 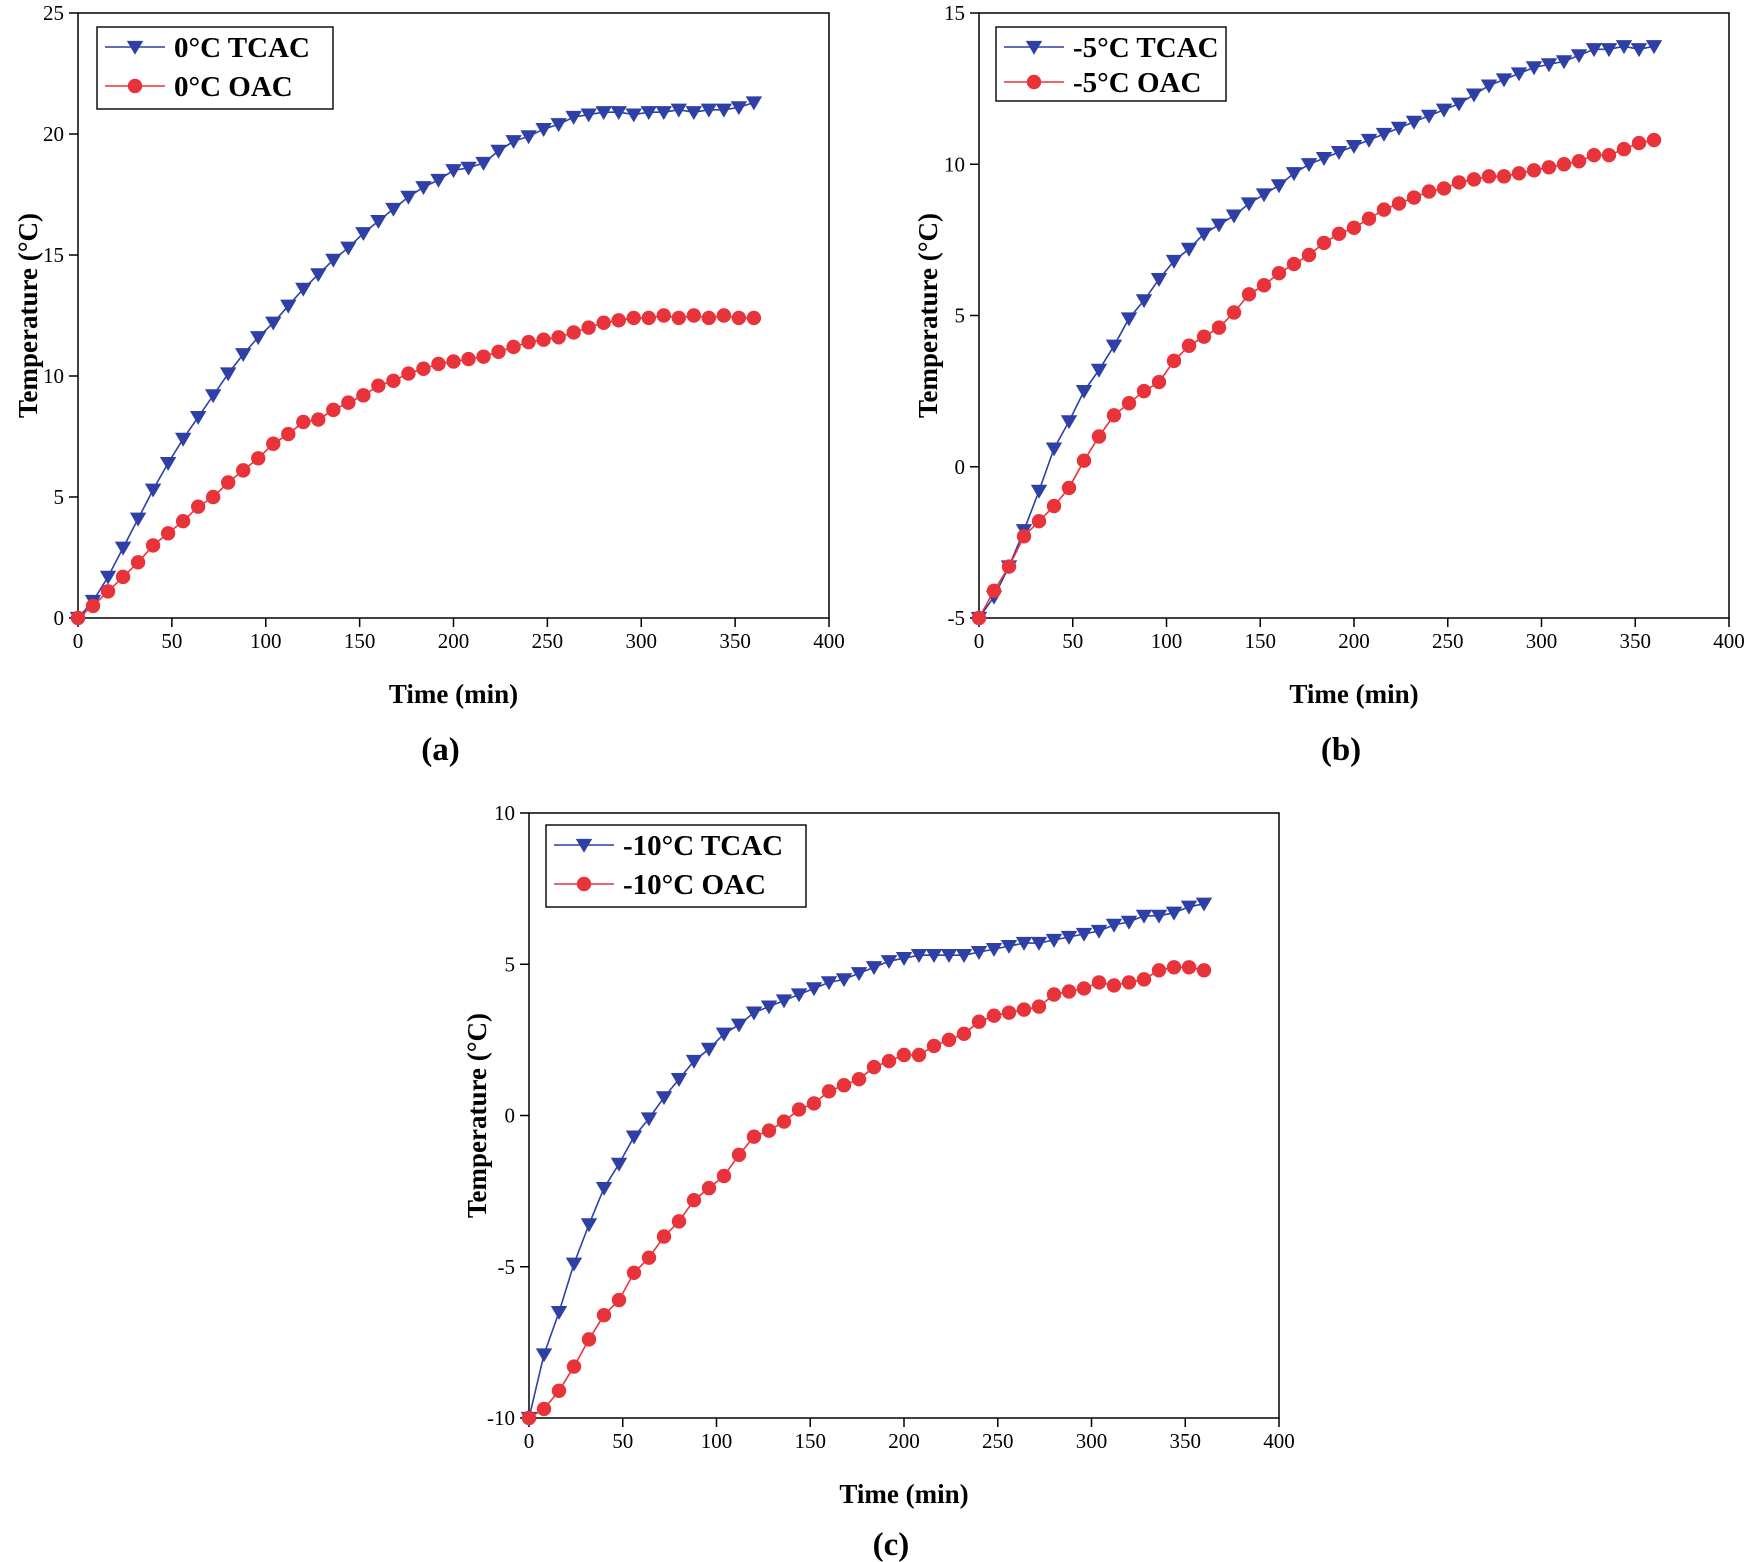 I want to click on legend-label: -10°C TCAC, so click(x=703, y=846).